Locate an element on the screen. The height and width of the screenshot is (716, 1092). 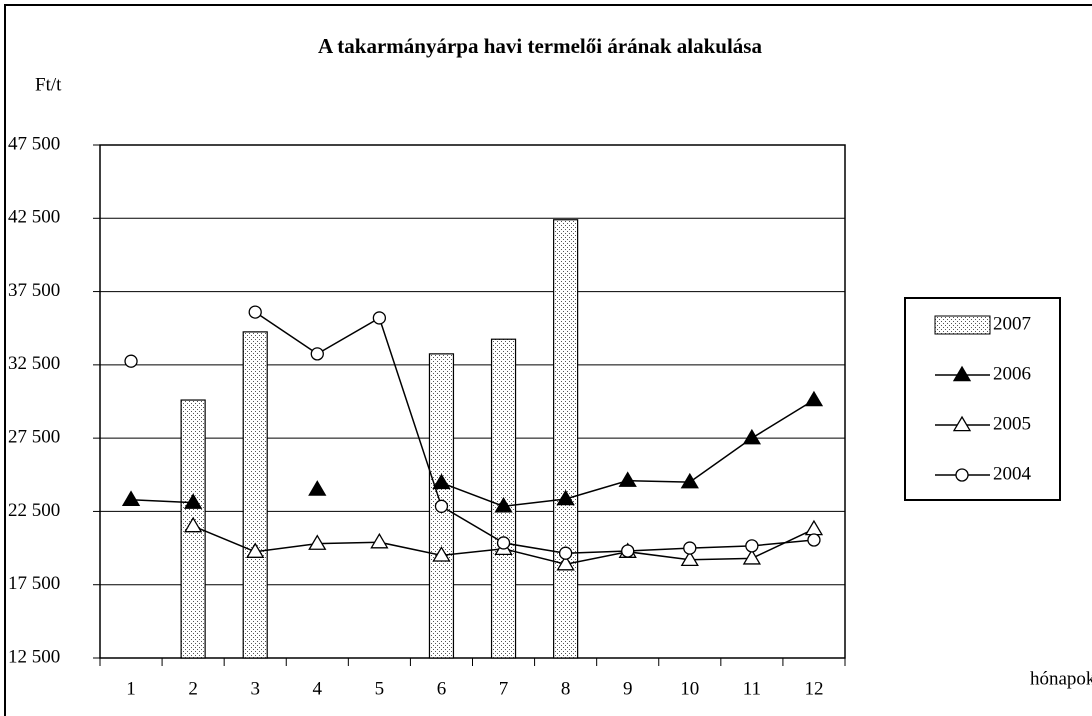
x-tick-label: 8 is located at coordinates (566, 688).